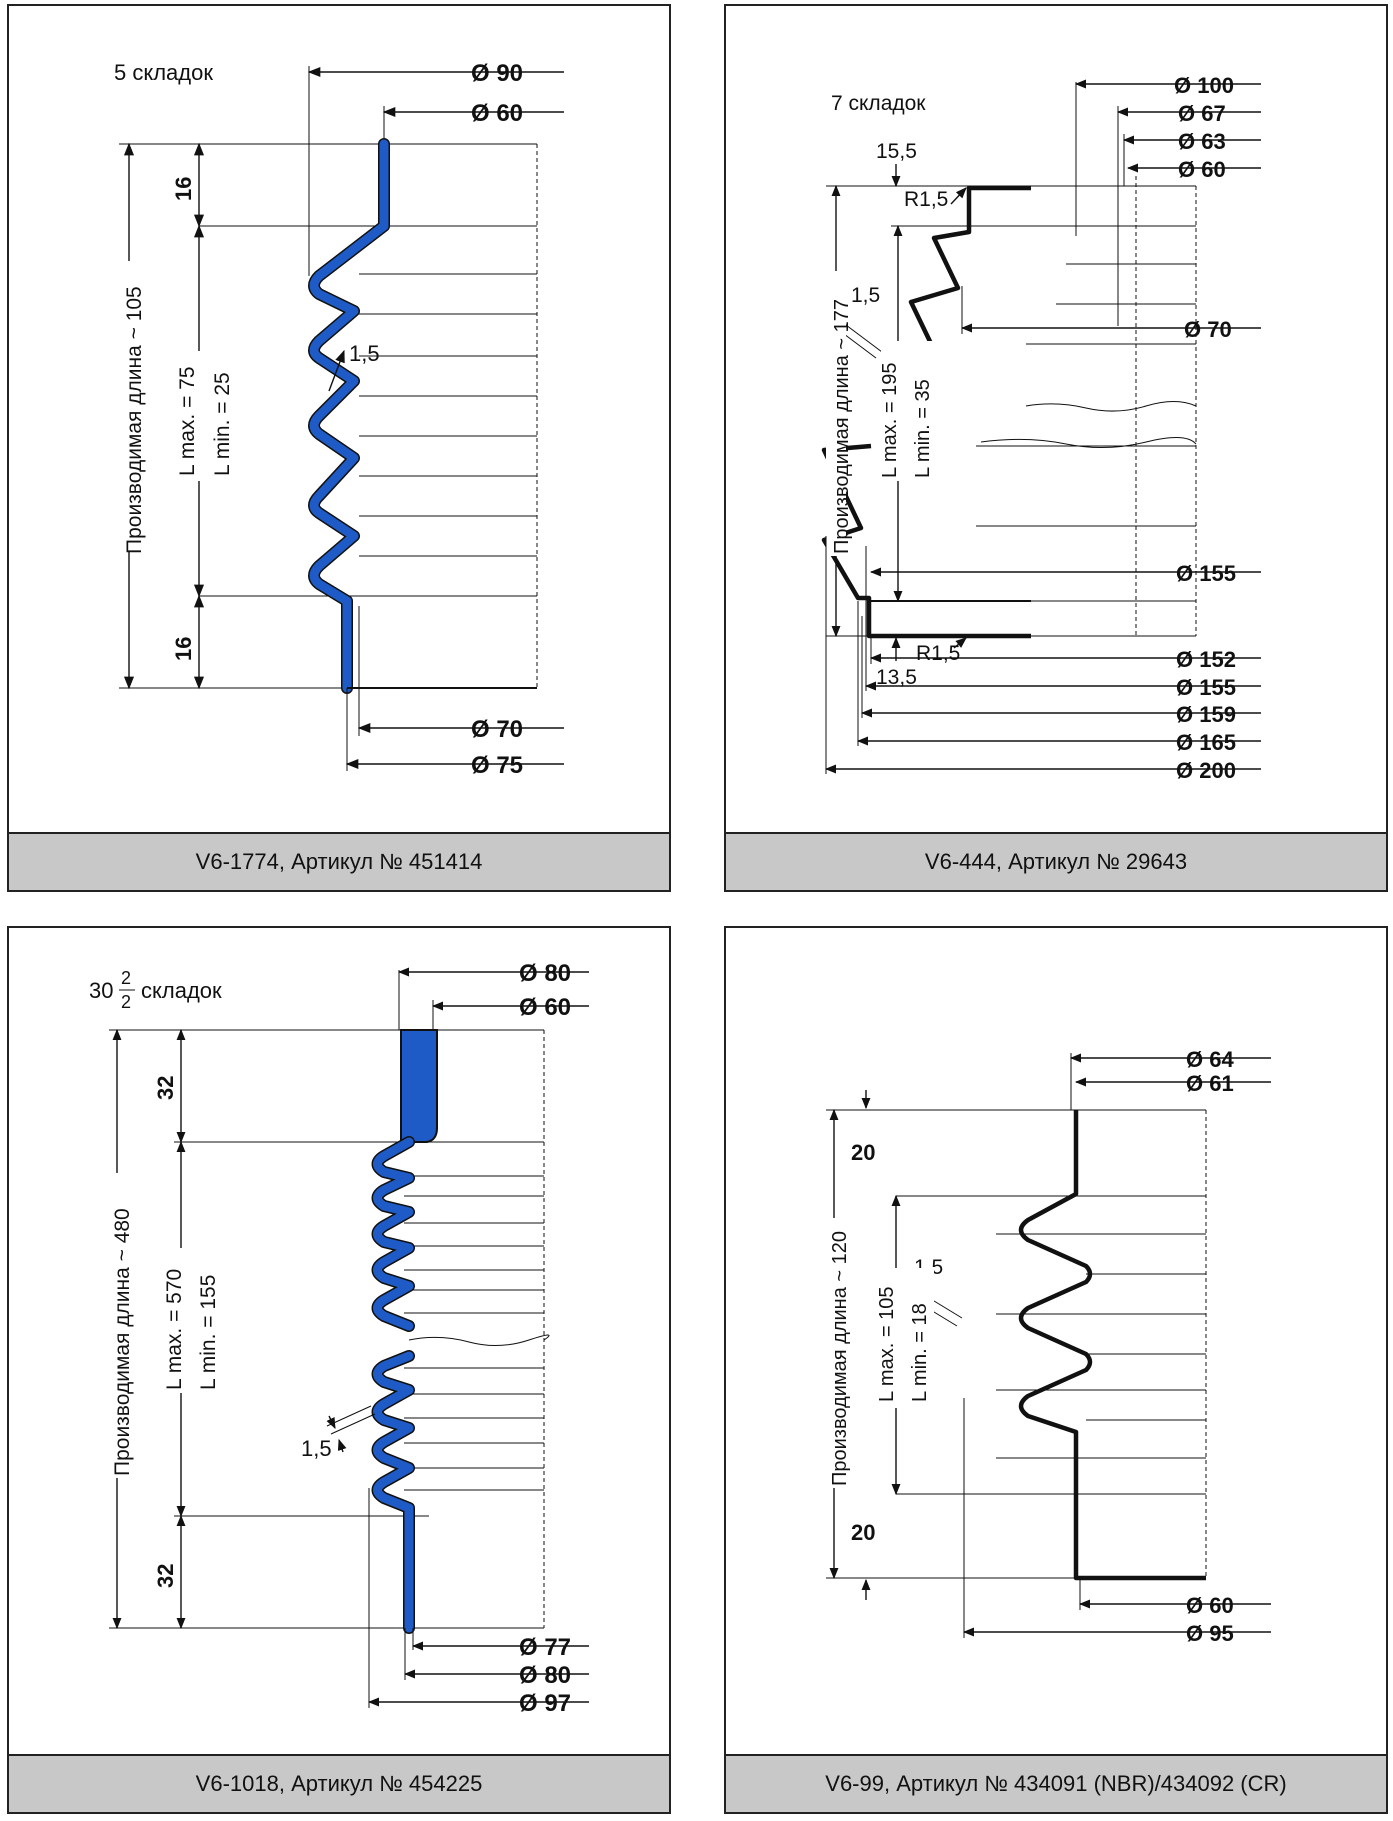  I want to click on dim-d155-upper: Ø 155, so click(1206, 573).